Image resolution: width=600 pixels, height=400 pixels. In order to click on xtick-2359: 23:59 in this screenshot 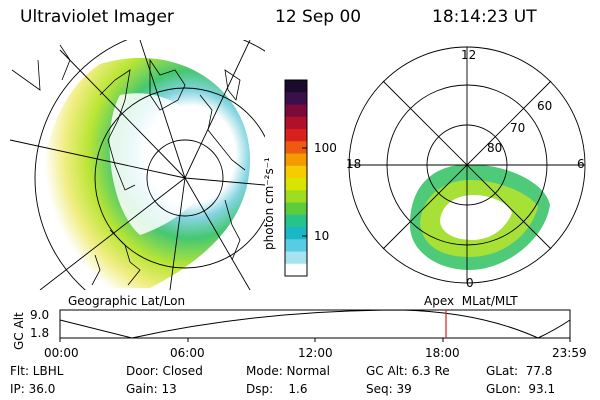, I will do `click(569, 353)`.